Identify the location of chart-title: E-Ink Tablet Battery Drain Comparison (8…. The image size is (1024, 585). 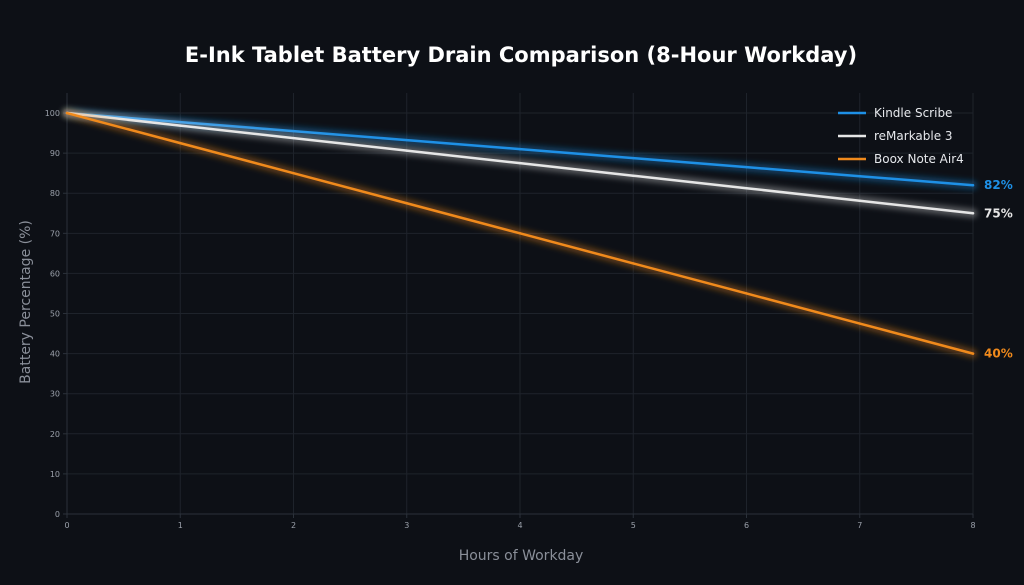
(521, 55).